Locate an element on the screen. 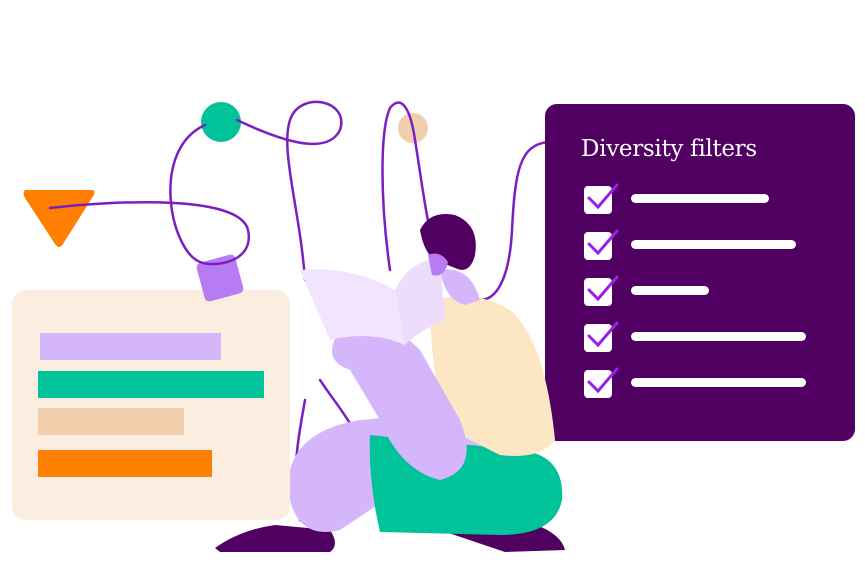 The image size is (865, 577). card-bar-lavender is located at coordinates (130, 346).